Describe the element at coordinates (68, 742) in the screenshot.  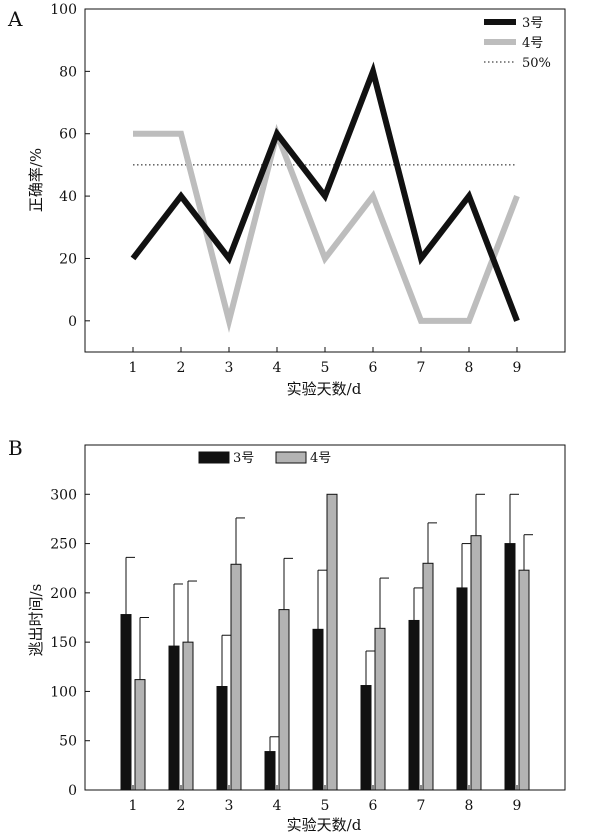
I see `y-tick-label: 50` at that location.